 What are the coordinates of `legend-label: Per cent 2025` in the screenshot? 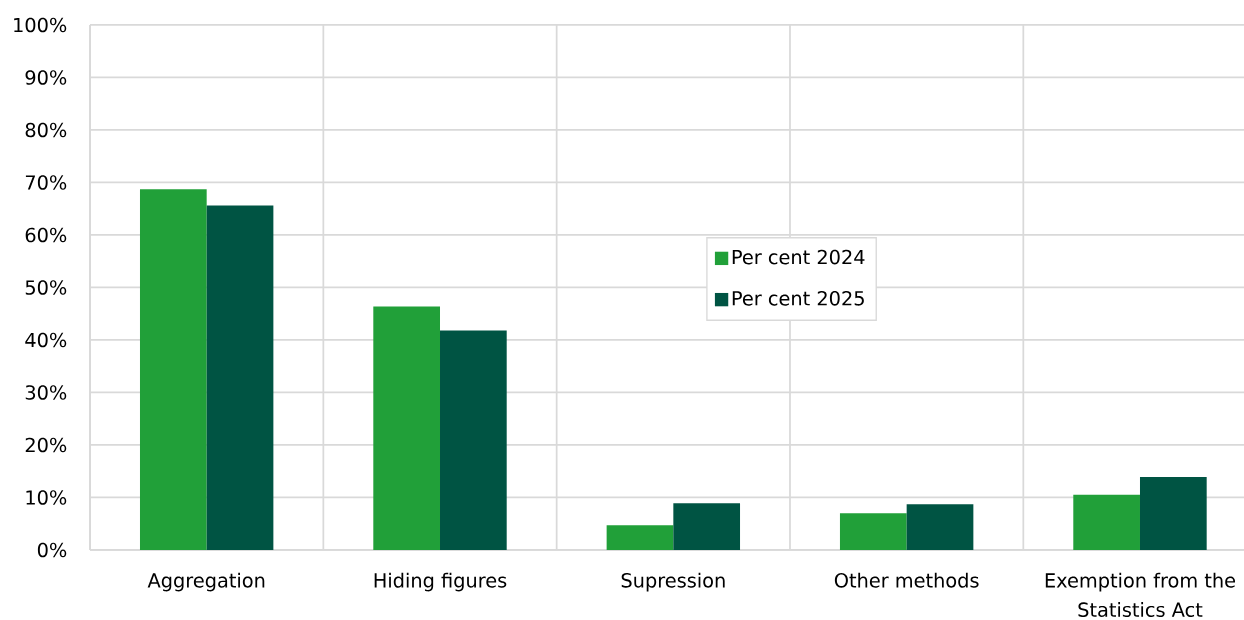 It's located at (798, 298).